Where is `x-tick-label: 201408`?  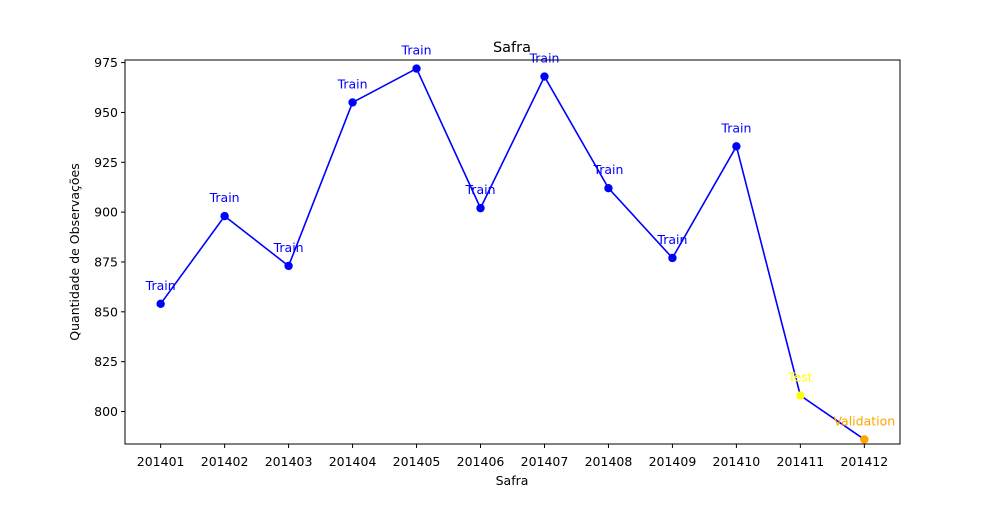
x-tick-label: 201408 is located at coordinates (609, 461).